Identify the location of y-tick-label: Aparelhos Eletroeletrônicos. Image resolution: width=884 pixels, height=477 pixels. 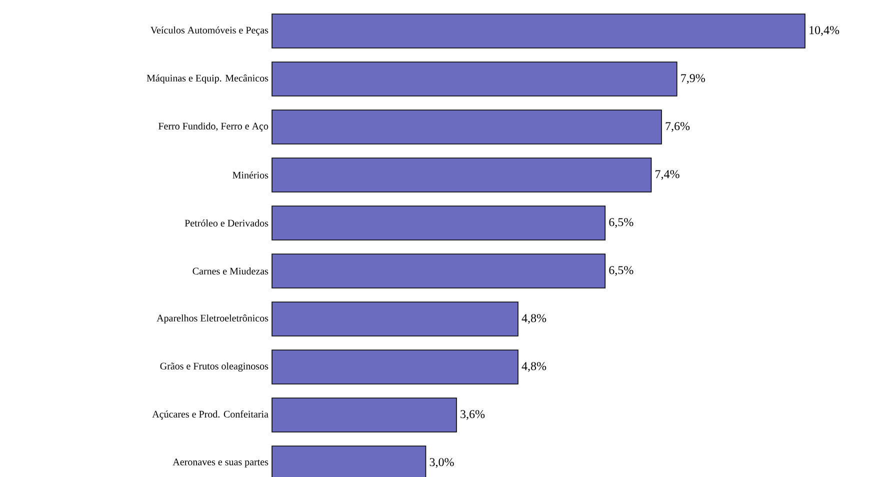
(212, 319).